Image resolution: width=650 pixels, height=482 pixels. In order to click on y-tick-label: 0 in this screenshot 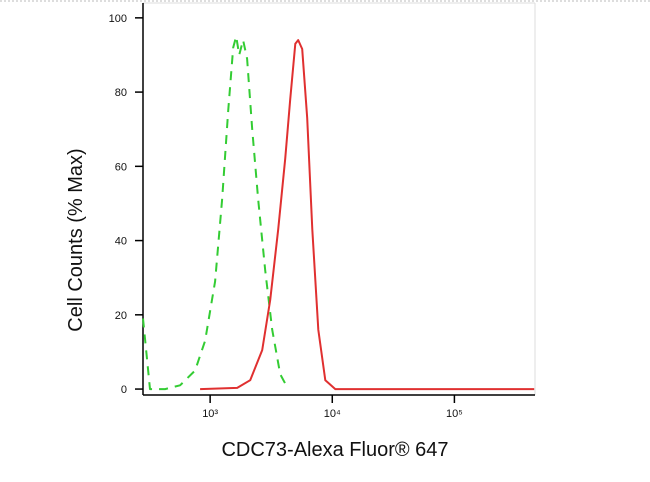, I will do `click(124, 390)`.